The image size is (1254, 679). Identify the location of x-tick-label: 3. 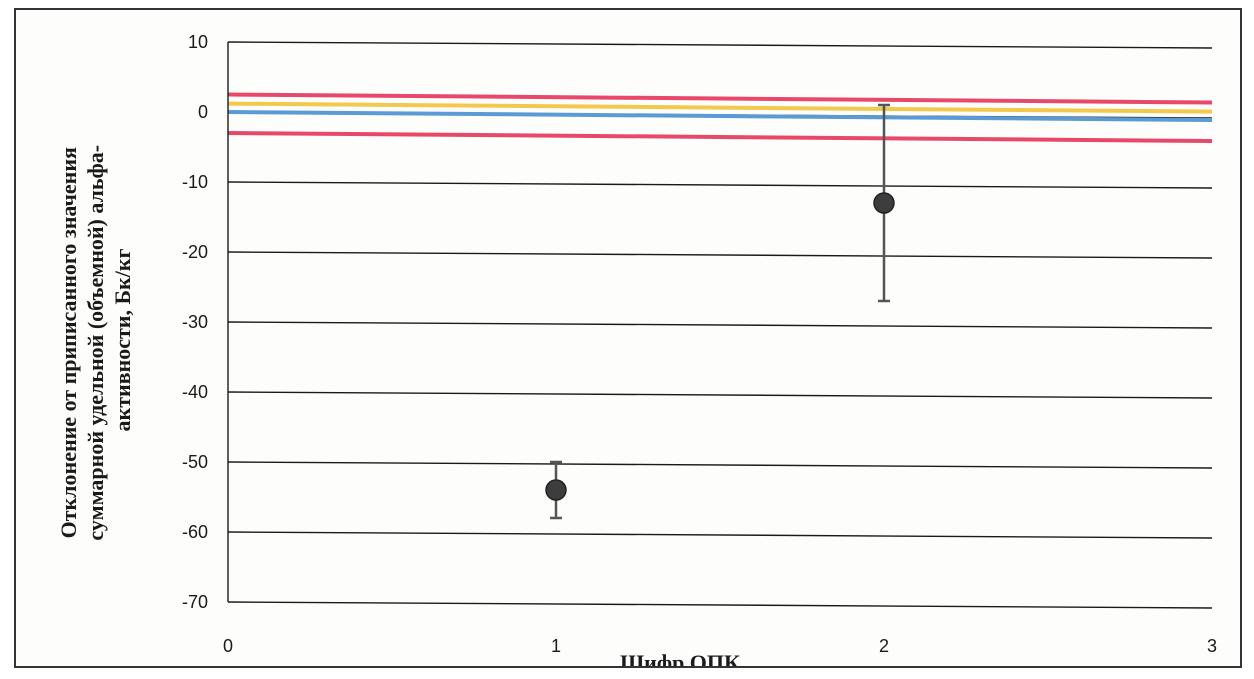
(1212, 646).